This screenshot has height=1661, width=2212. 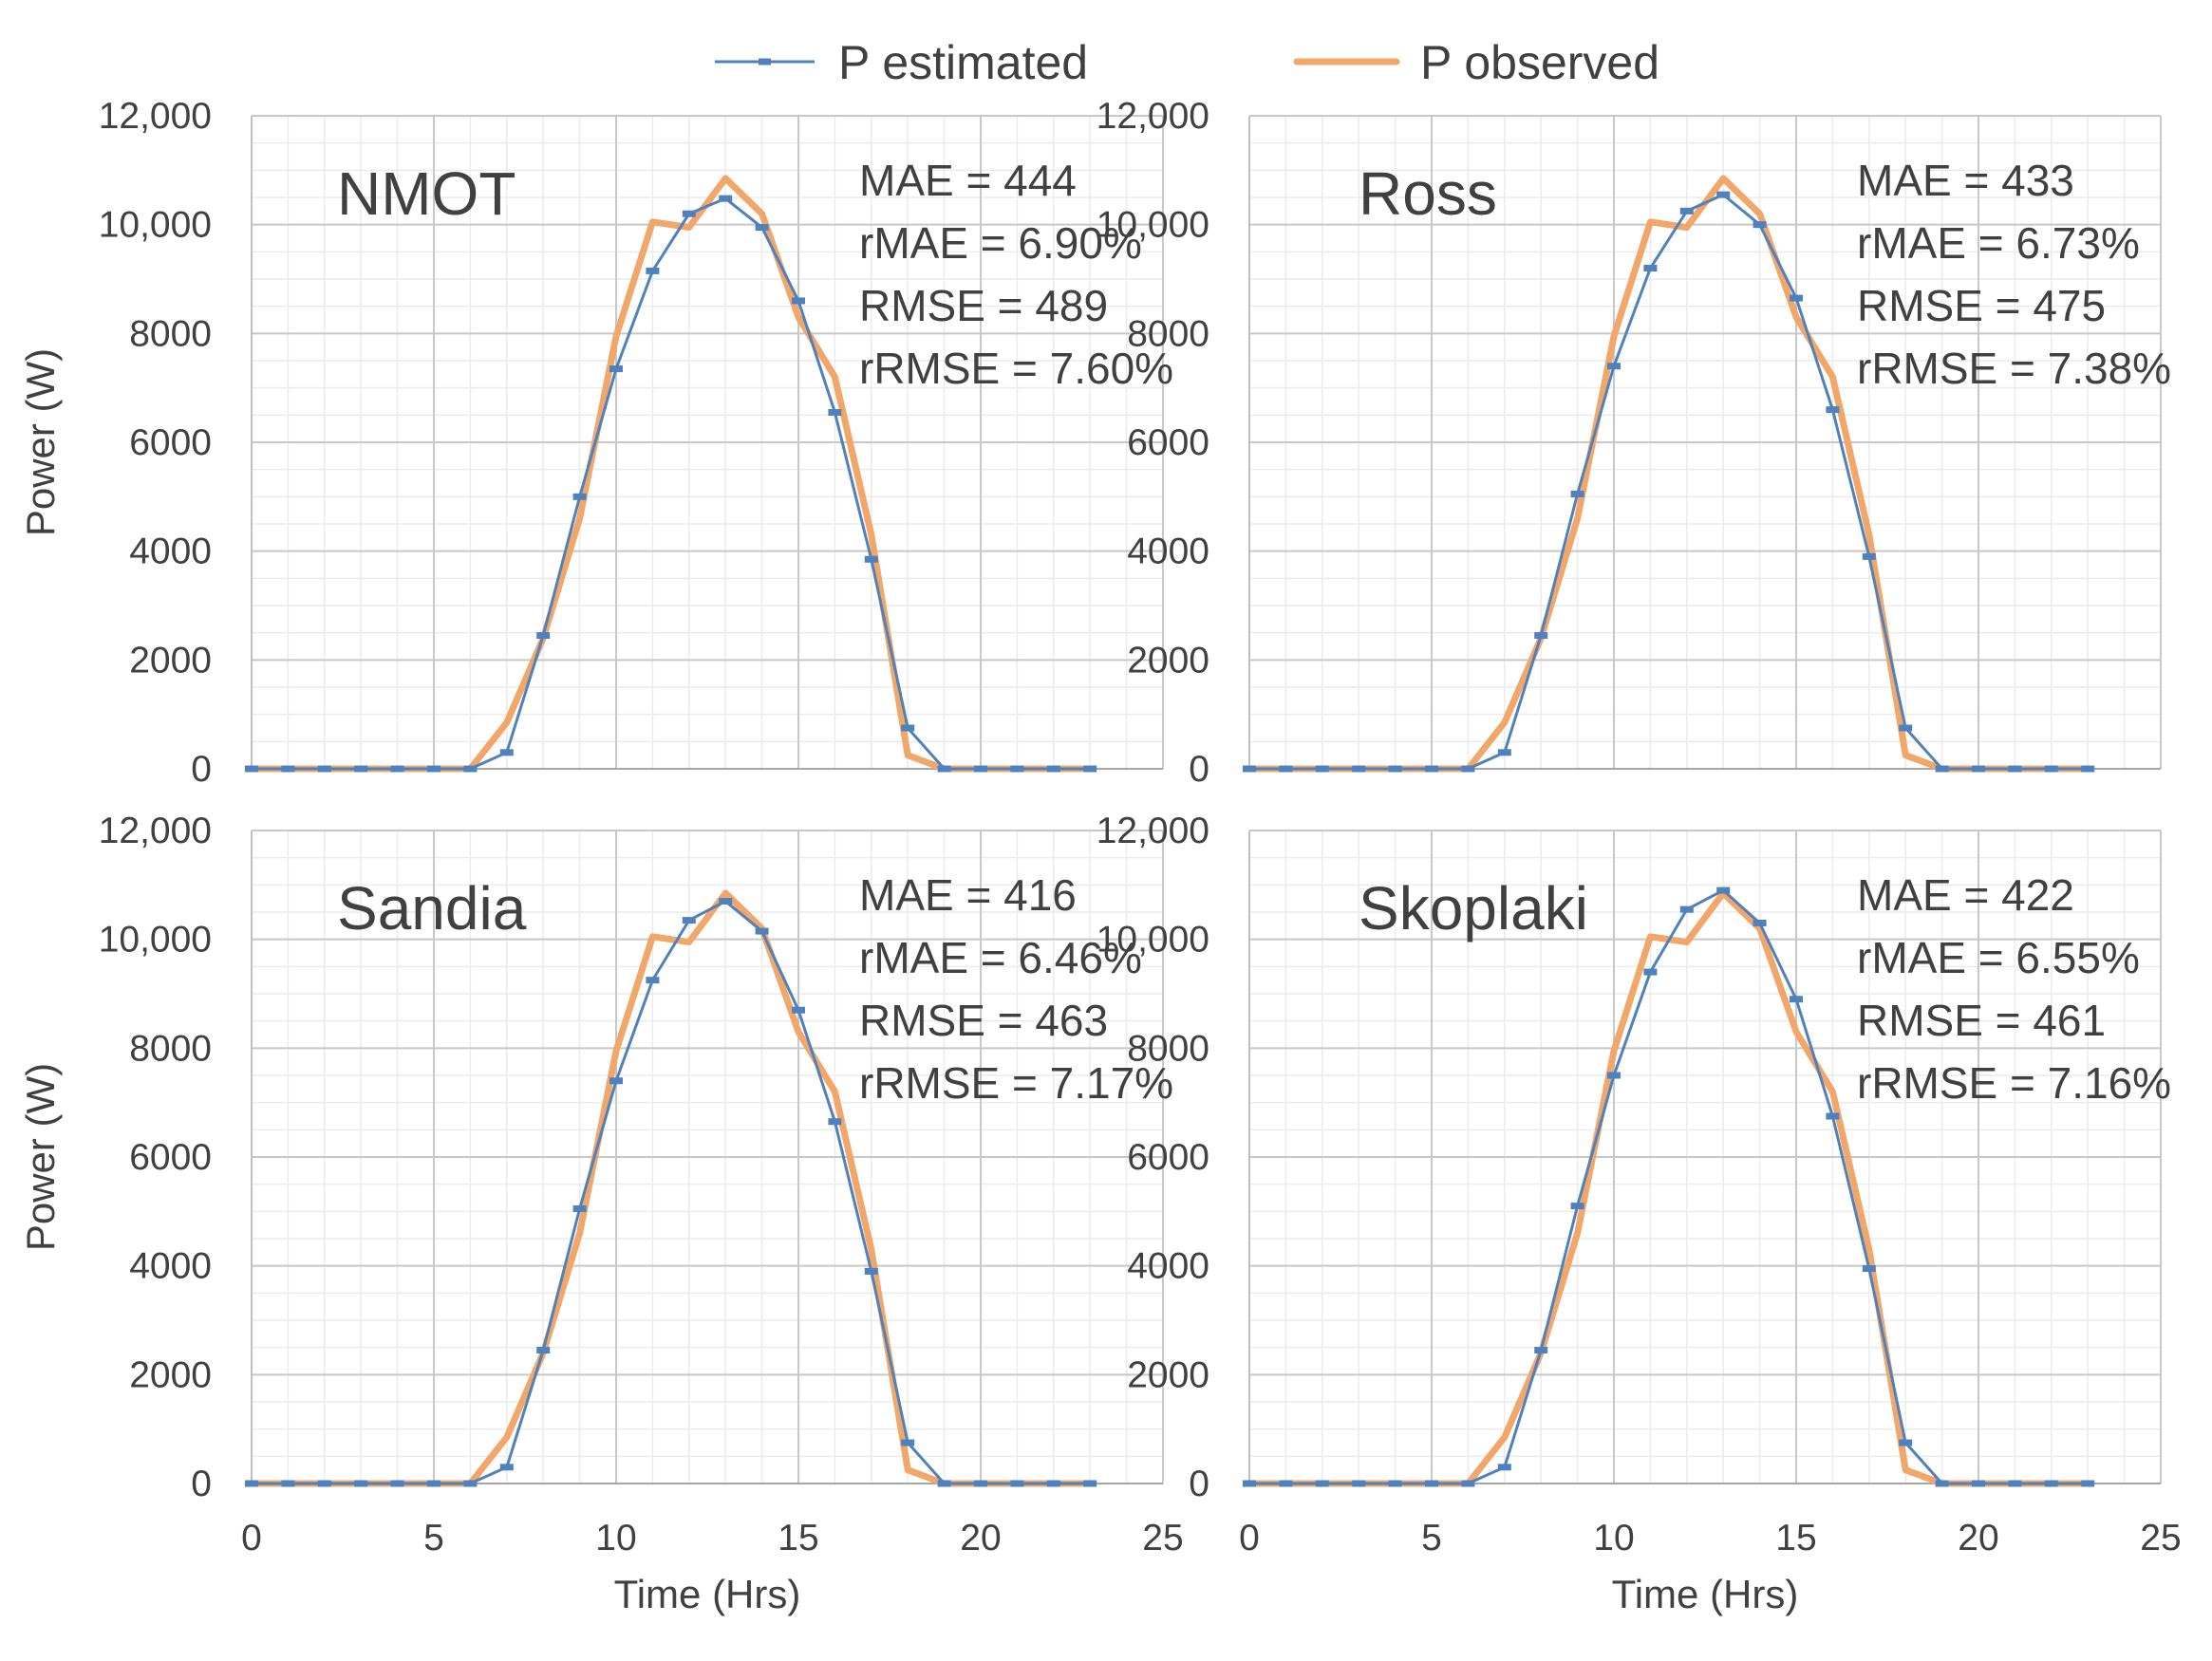 What do you see at coordinates (968, 895) in the screenshot?
I see `stat-annotation: MAE = 416` at bounding box center [968, 895].